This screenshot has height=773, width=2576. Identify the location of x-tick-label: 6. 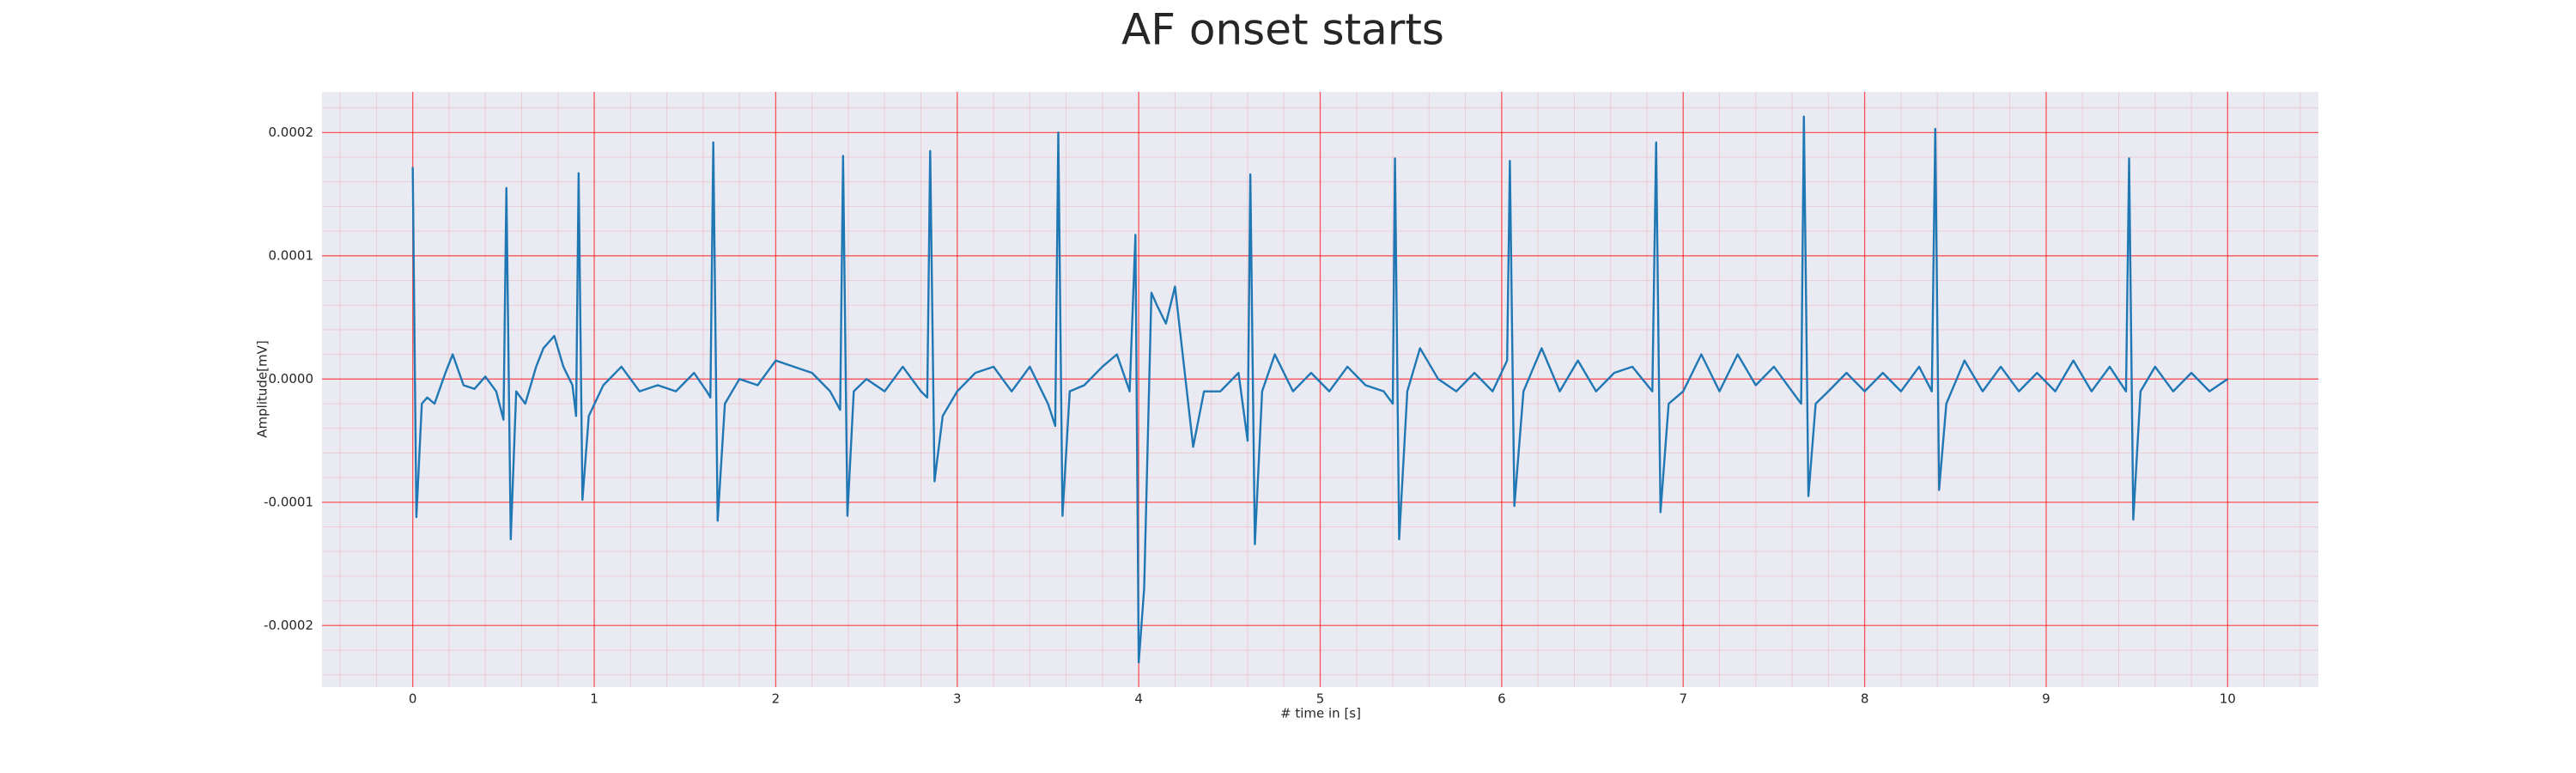
(1502, 699).